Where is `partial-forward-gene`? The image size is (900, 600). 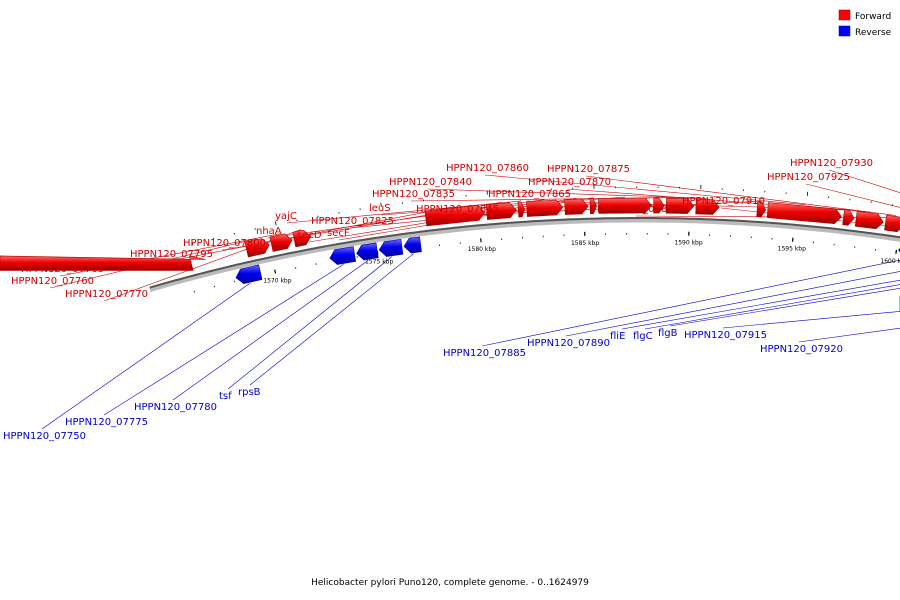
partial-forward-gene is located at coordinates (103, 263).